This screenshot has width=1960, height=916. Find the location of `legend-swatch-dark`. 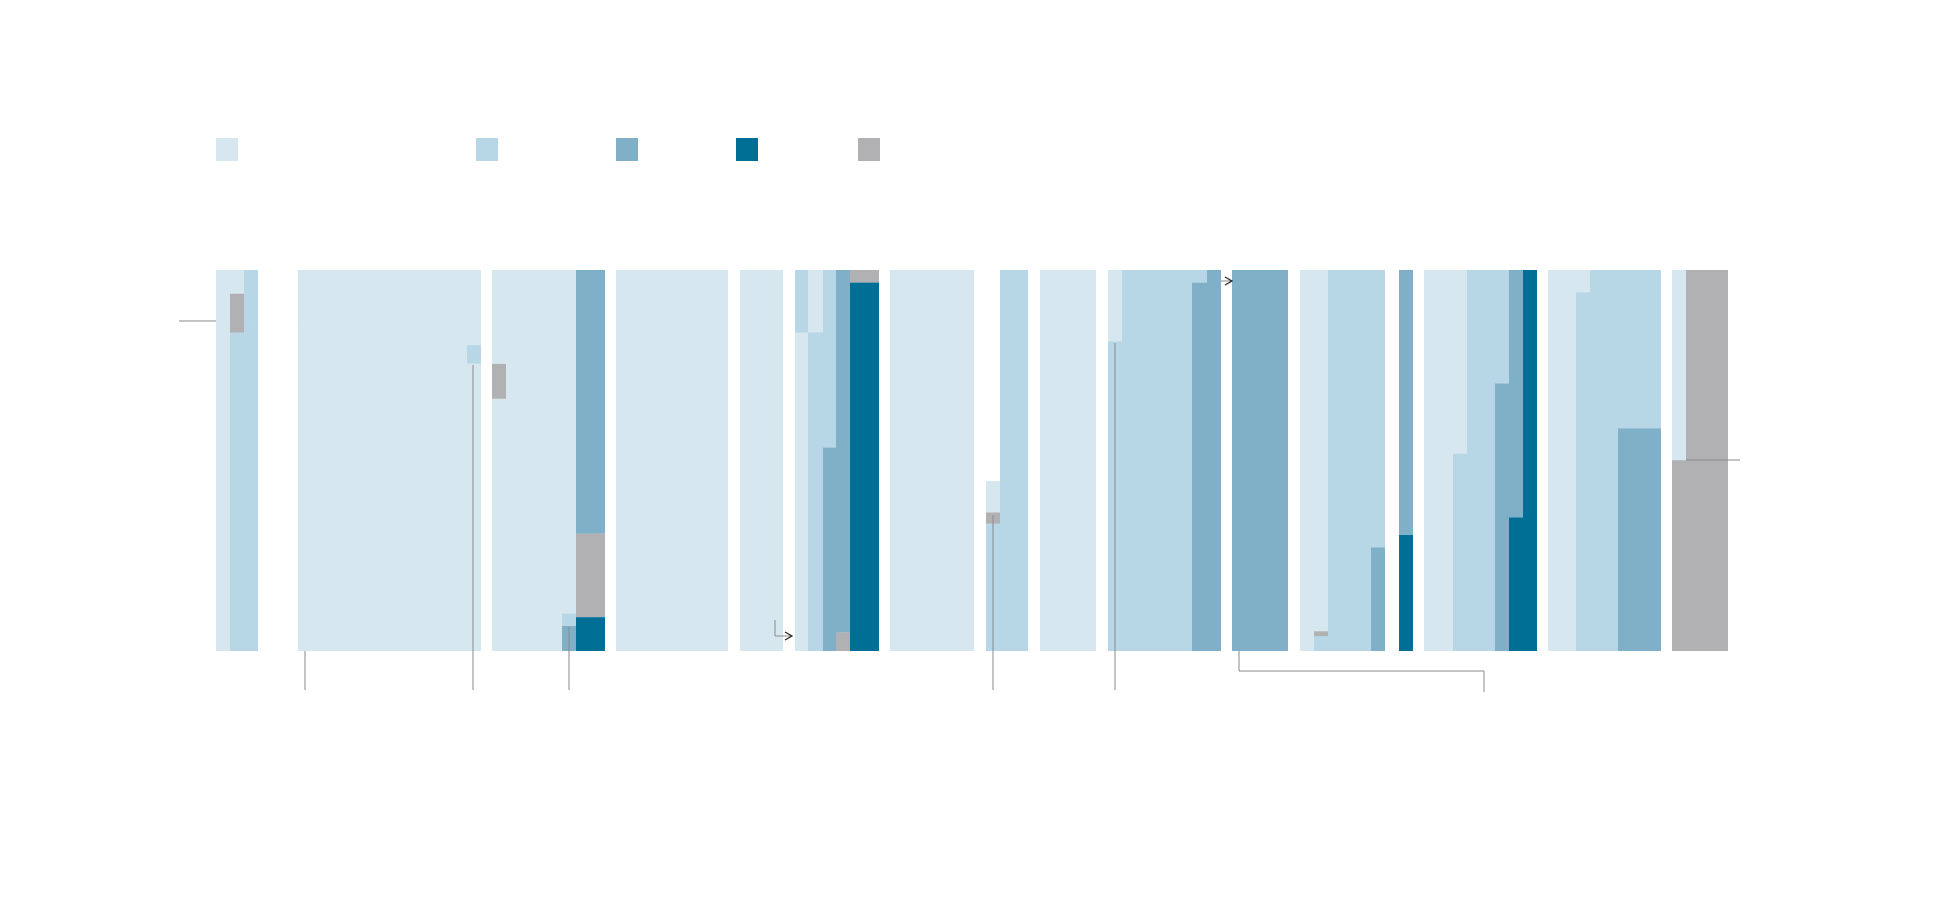

legend-swatch-dark is located at coordinates (747, 149).